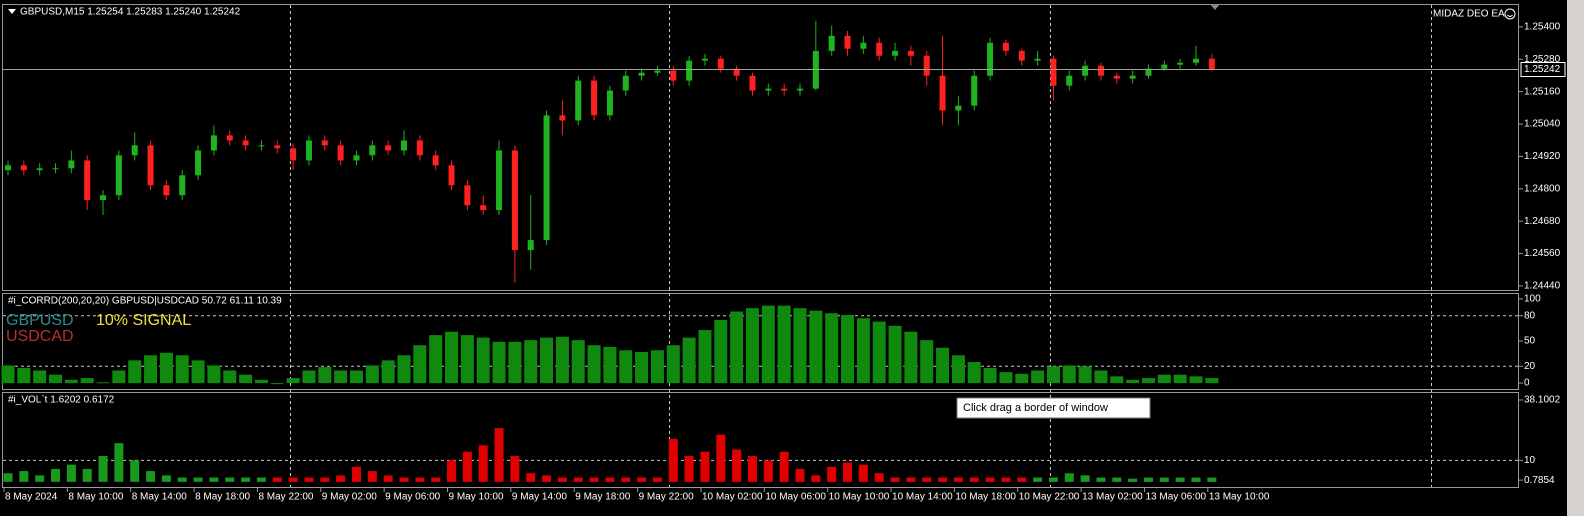 This screenshot has width=1584, height=516. What do you see at coordinates (1530, 460) in the screenshot?
I see `y-tick-label: 10` at bounding box center [1530, 460].